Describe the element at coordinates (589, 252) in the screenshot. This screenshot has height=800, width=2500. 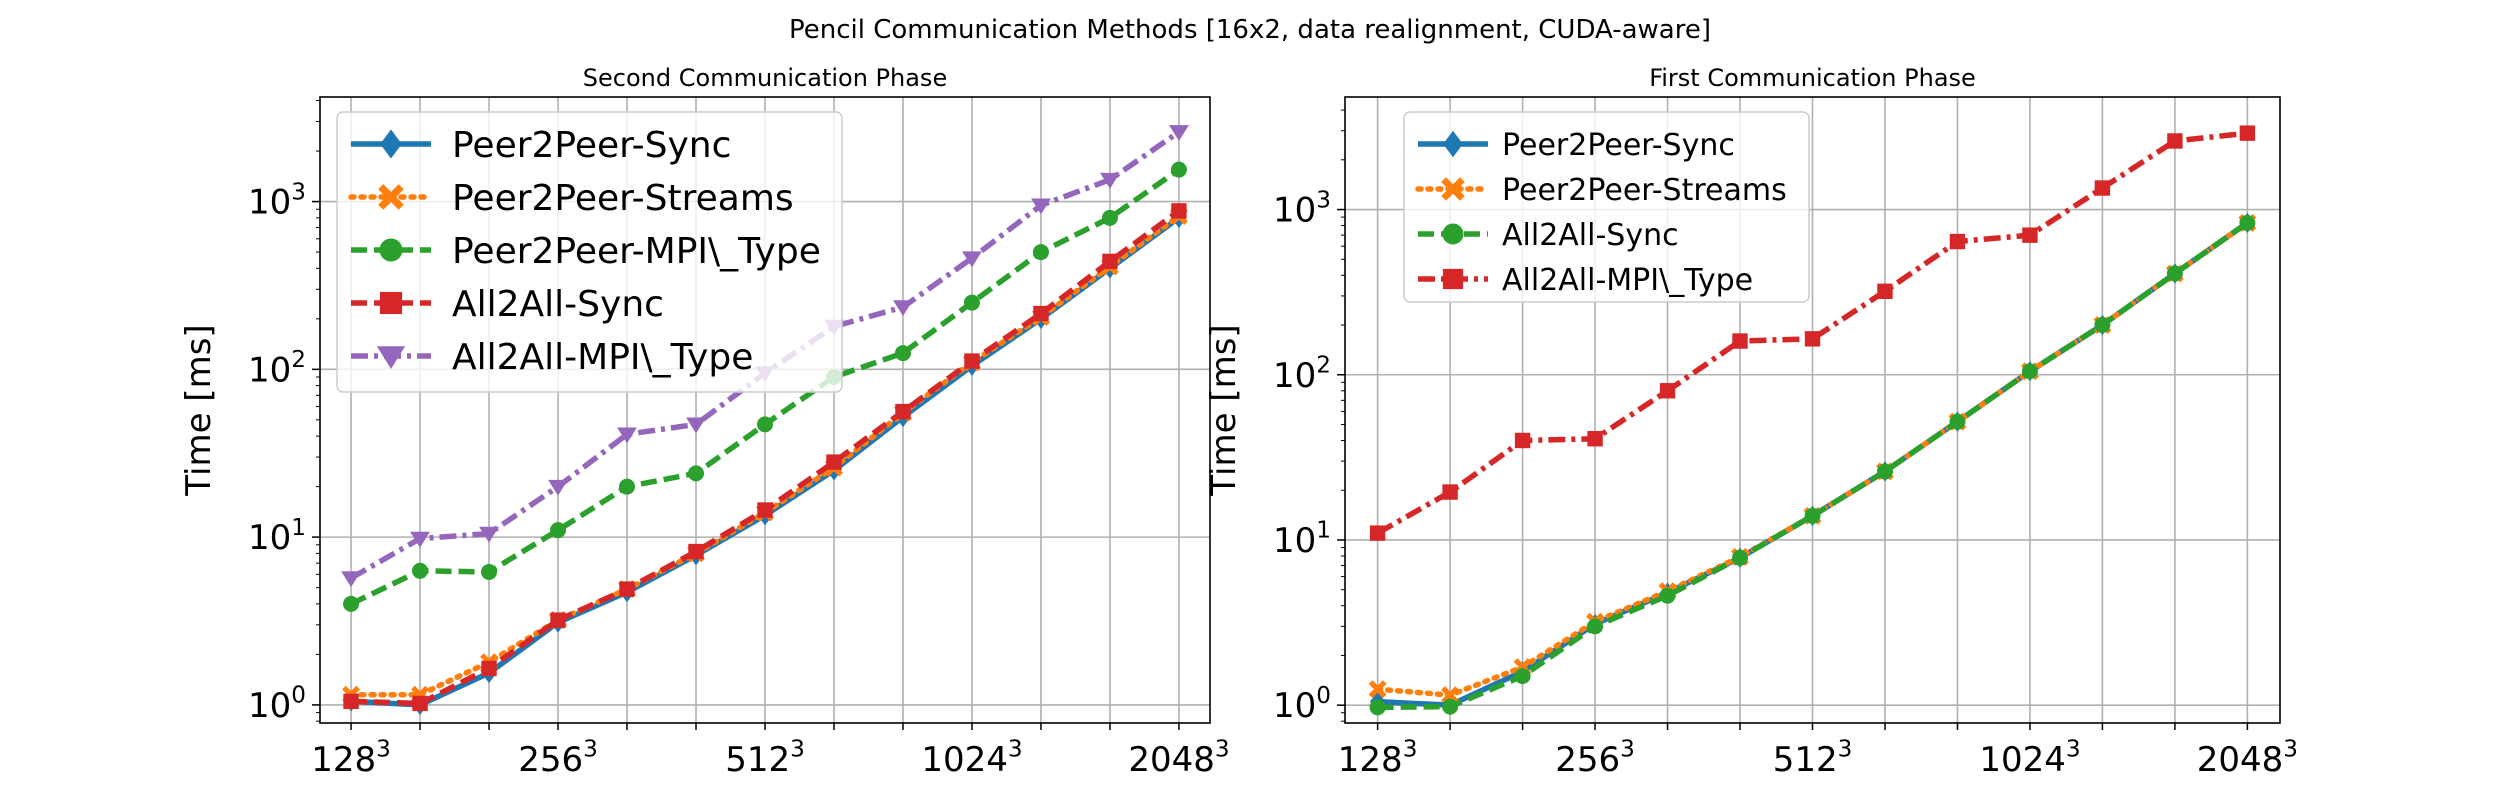
I see `legend-box` at that location.